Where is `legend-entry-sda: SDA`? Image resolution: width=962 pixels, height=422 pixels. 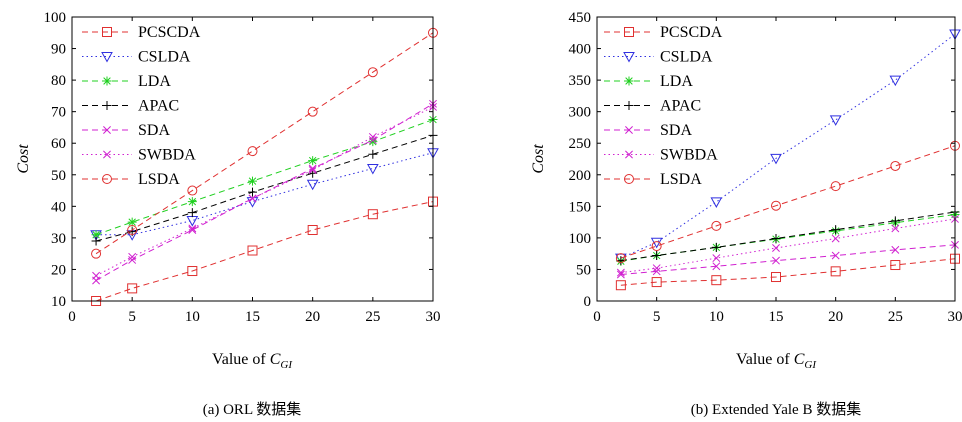 legend-entry-sda: SDA is located at coordinates (126, 130).